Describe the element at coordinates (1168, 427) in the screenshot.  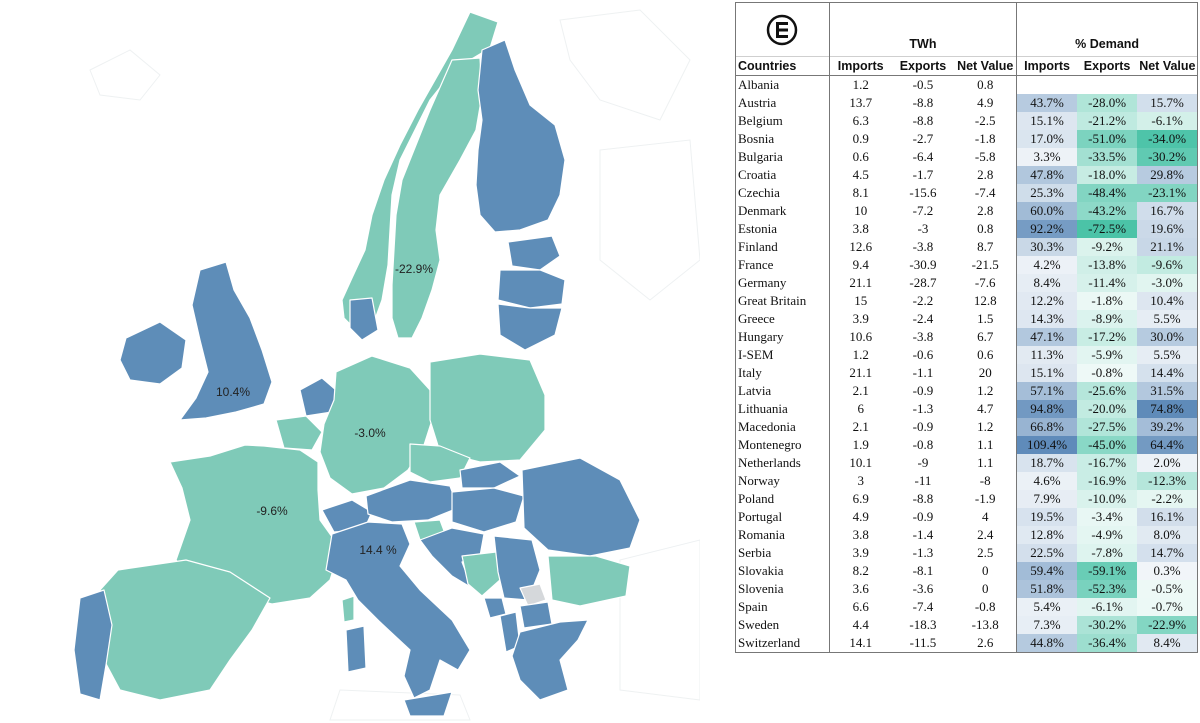
I see `value-cell: 39.2%` at that location.